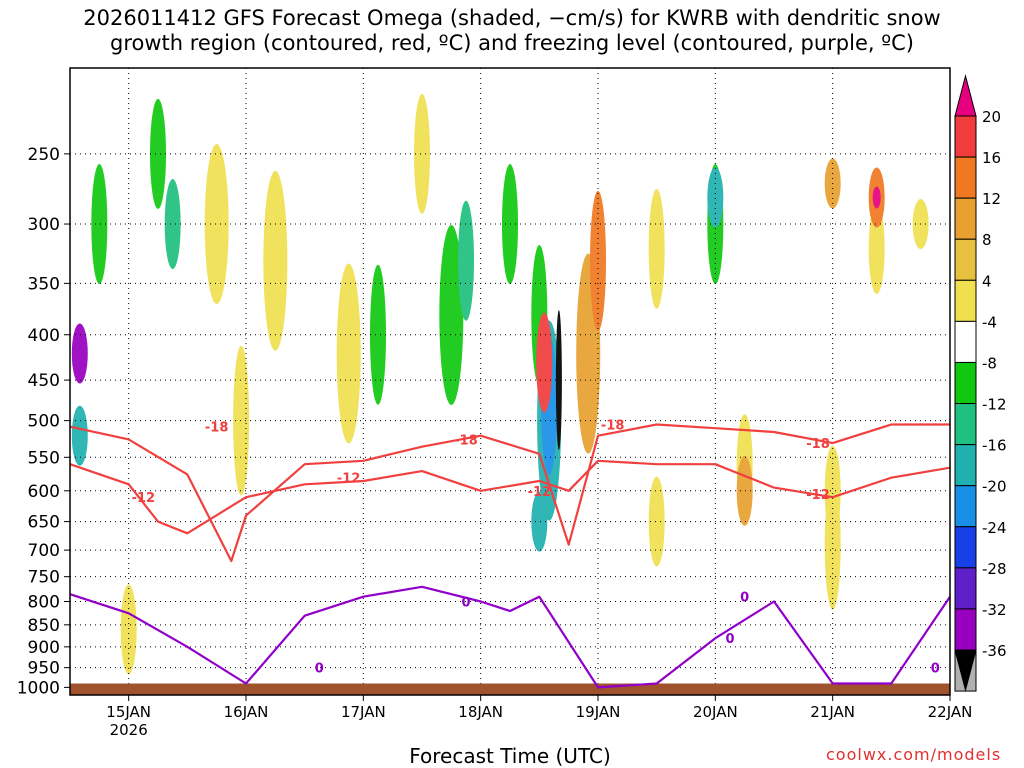  I want to click on x-axis-label: Forecast Time (UTC), so click(510, 756).